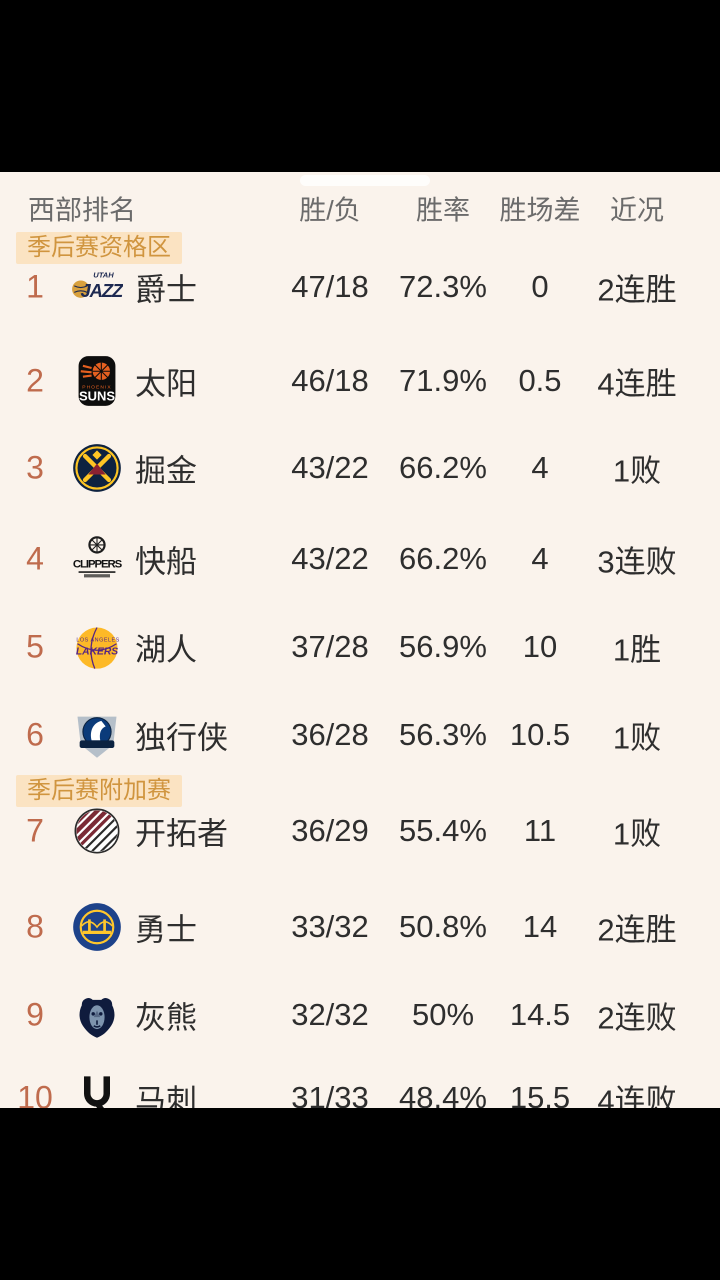 The width and height of the screenshot is (720, 1280). Describe the element at coordinates (540, 1014) in the screenshot. I see `games-behind: 14.5` at that location.